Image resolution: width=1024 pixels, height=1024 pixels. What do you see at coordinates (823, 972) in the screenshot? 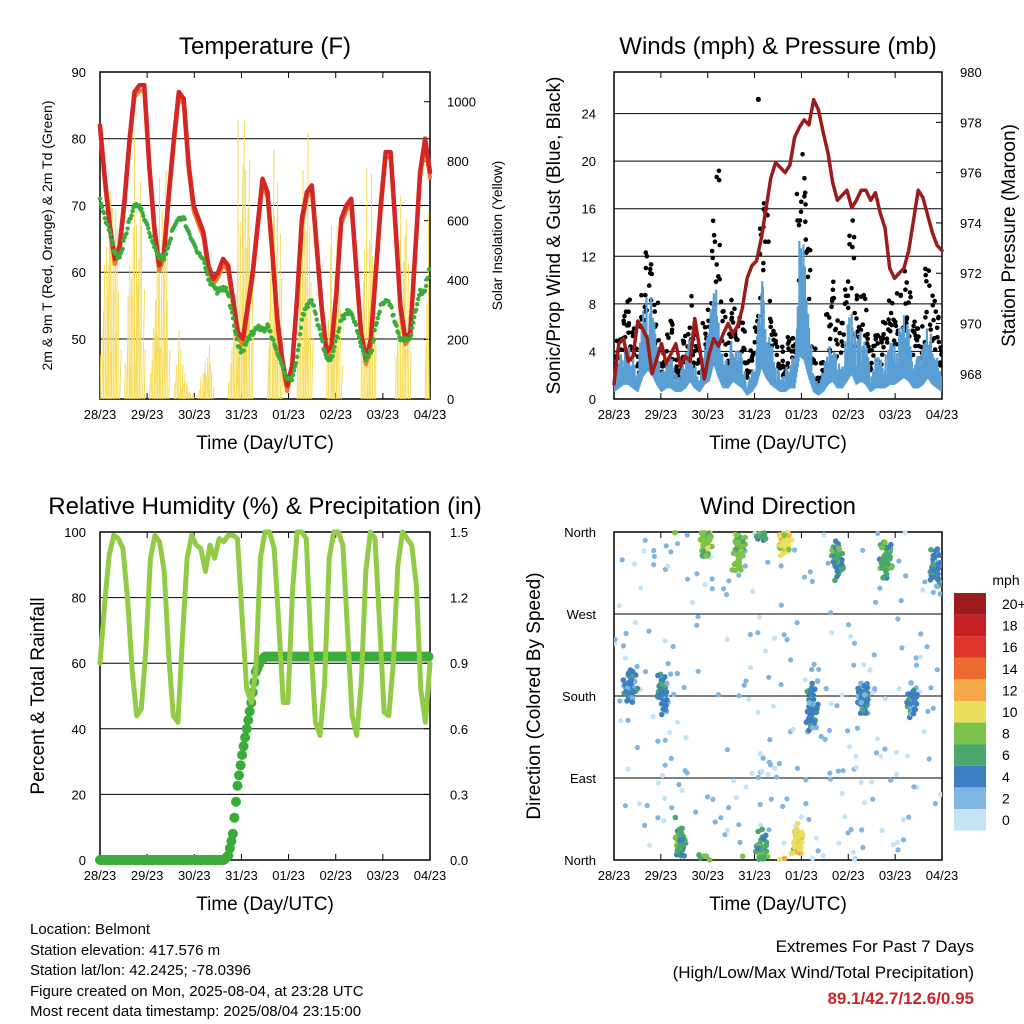
I see `extremes-subtitle: (High/Low/Max Wind/Total Precipitation)` at bounding box center [823, 972].